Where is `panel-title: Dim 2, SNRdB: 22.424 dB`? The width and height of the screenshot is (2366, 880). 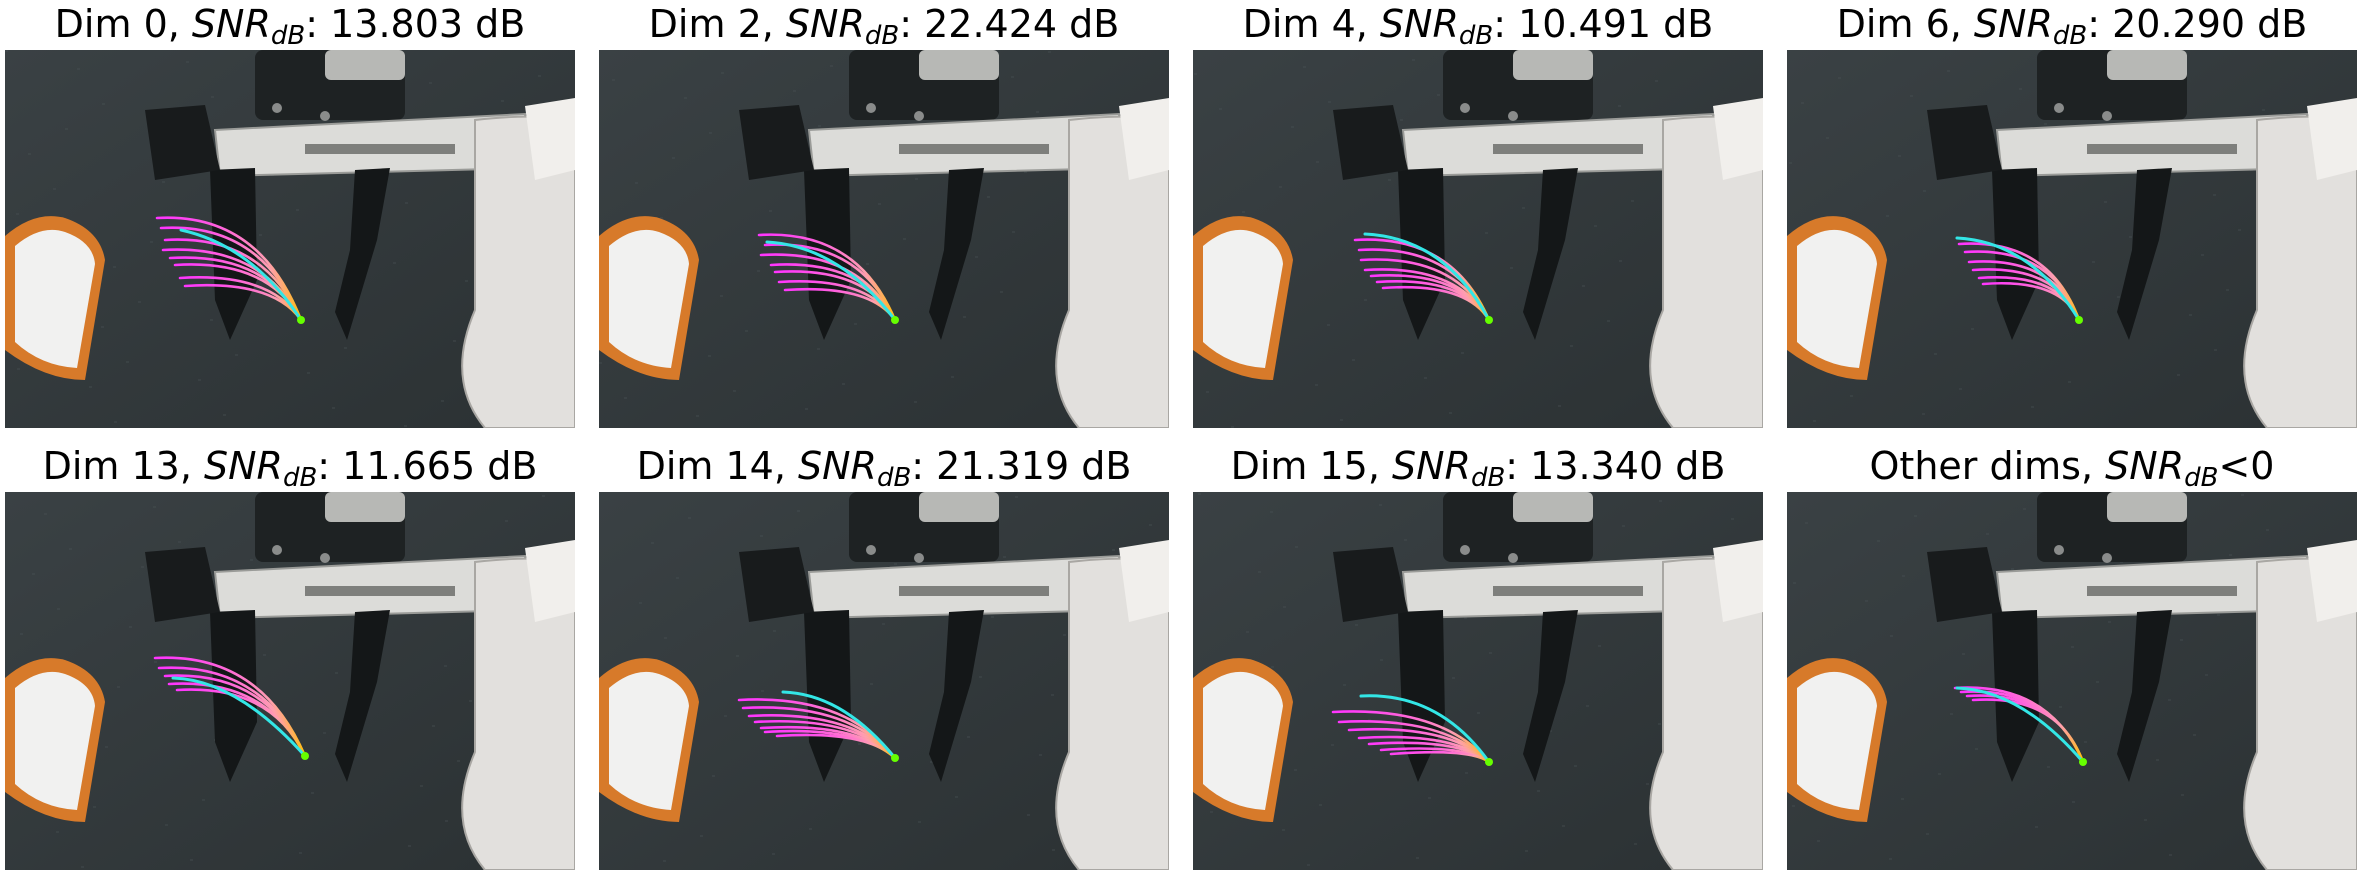
panel-title: Dim 2, SNRdB: 22.424 dB is located at coordinates (884, 24).